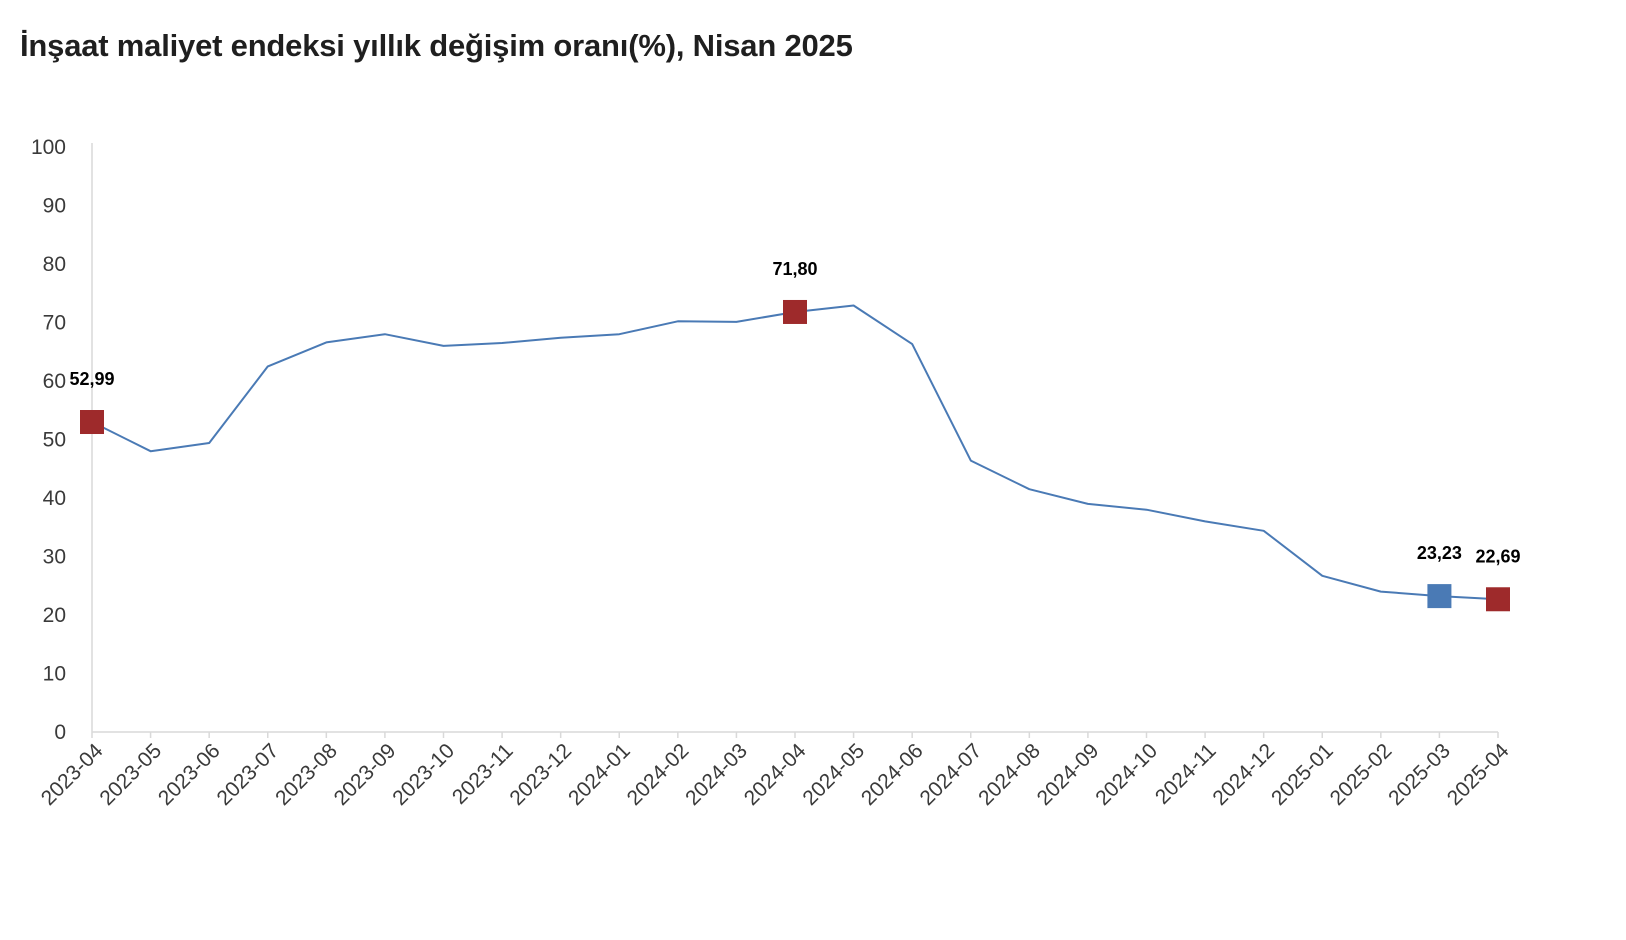  Describe the element at coordinates (54, 381) in the screenshot. I see `y-tick-label: 60` at that location.